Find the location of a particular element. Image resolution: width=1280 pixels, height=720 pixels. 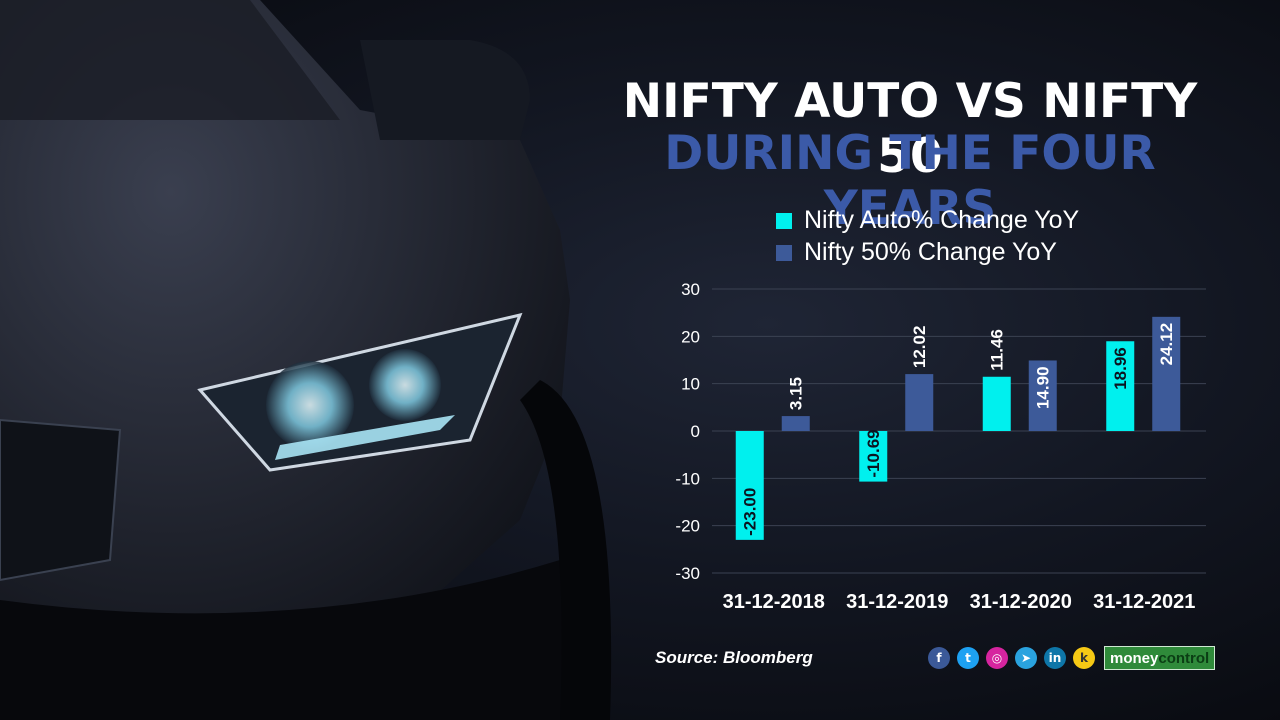

data-label: -10.69 is located at coordinates (873, 453).